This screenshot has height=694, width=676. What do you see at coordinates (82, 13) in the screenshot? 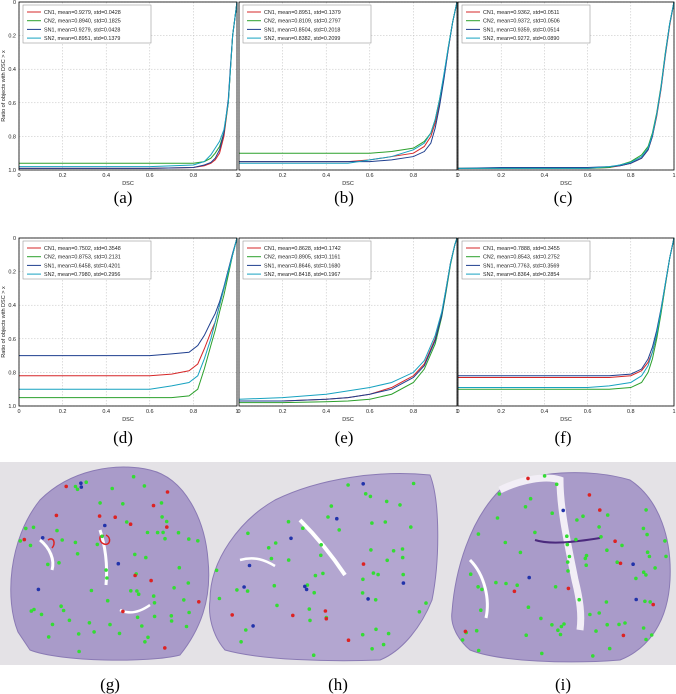
I see `legend-entry: CN1, mean=0.9279, std=0.0428` at bounding box center [82, 13].